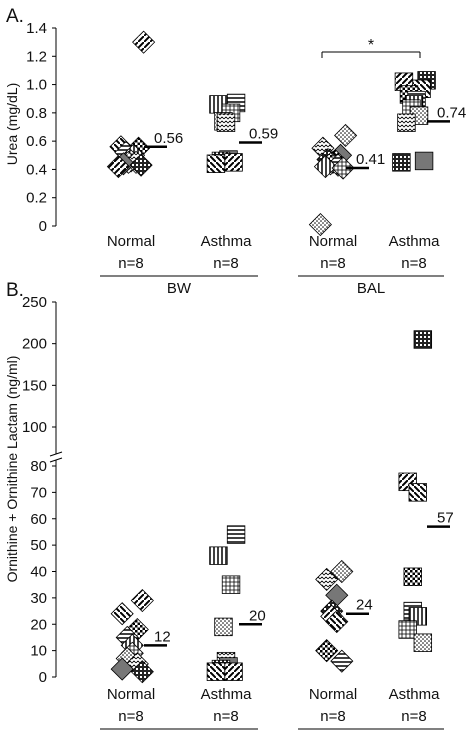  What do you see at coordinates (36, 28) in the screenshot?
I see `panel-a-y-tick-label: 1.4` at bounding box center [36, 28].